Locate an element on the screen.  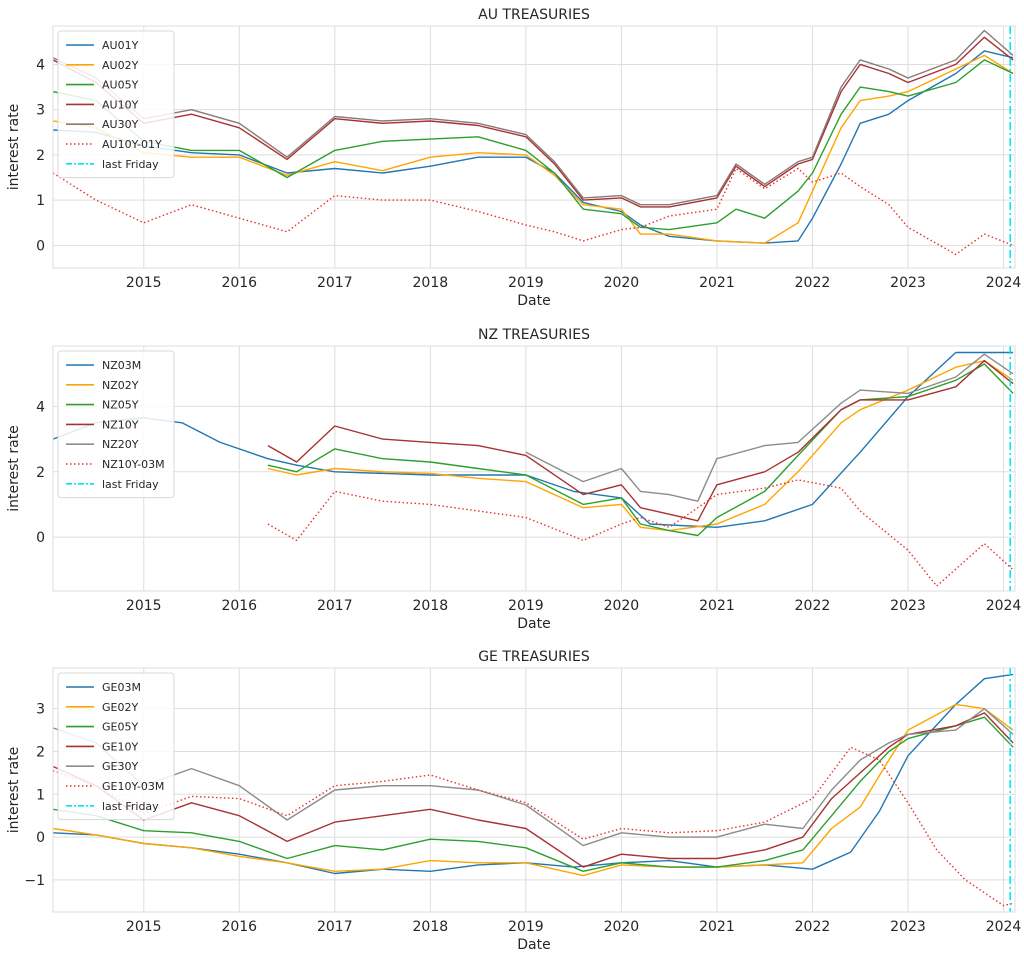
series-line-nz20y is located at coordinates (769, 427).